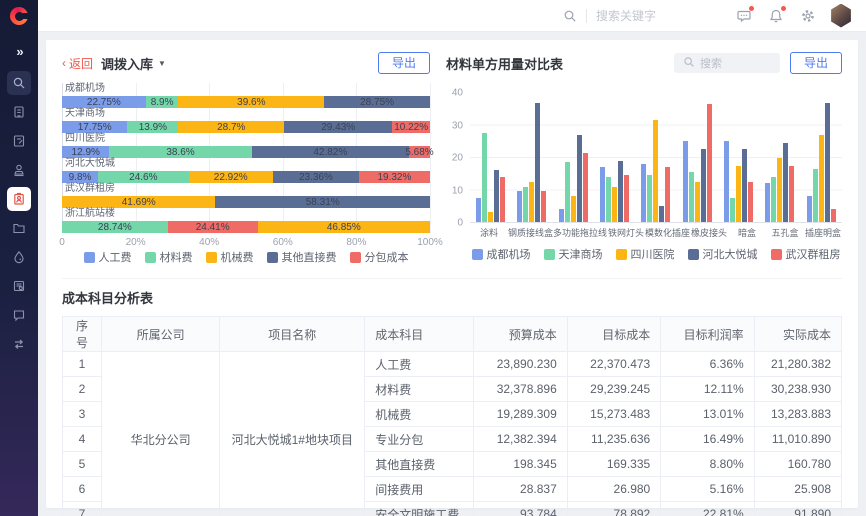 The image size is (866, 516). Describe the element at coordinates (457, 93) in the screenshot. I see `y-axis-tick: 40` at that location.